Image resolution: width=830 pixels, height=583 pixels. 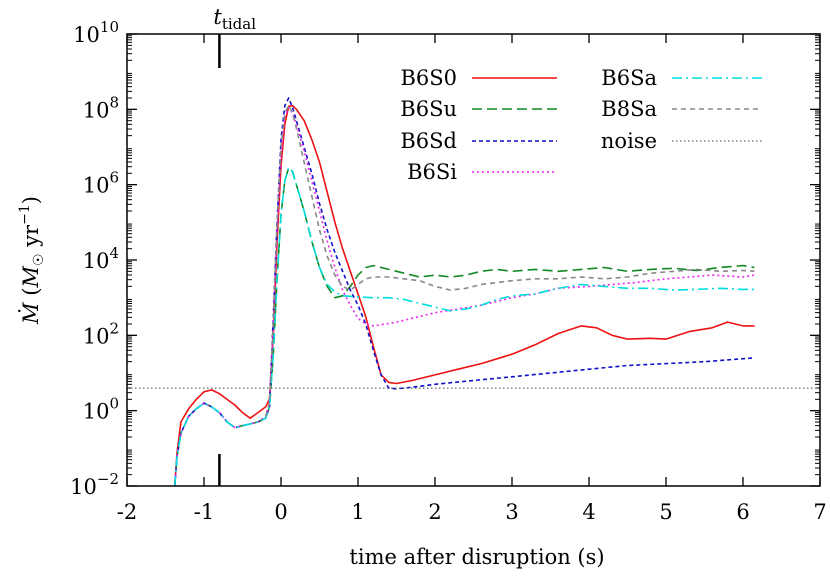 What do you see at coordinates (234, 245) in the screenshot?
I see `annotation-layer: ttidal` at bounding box center [234, 245].